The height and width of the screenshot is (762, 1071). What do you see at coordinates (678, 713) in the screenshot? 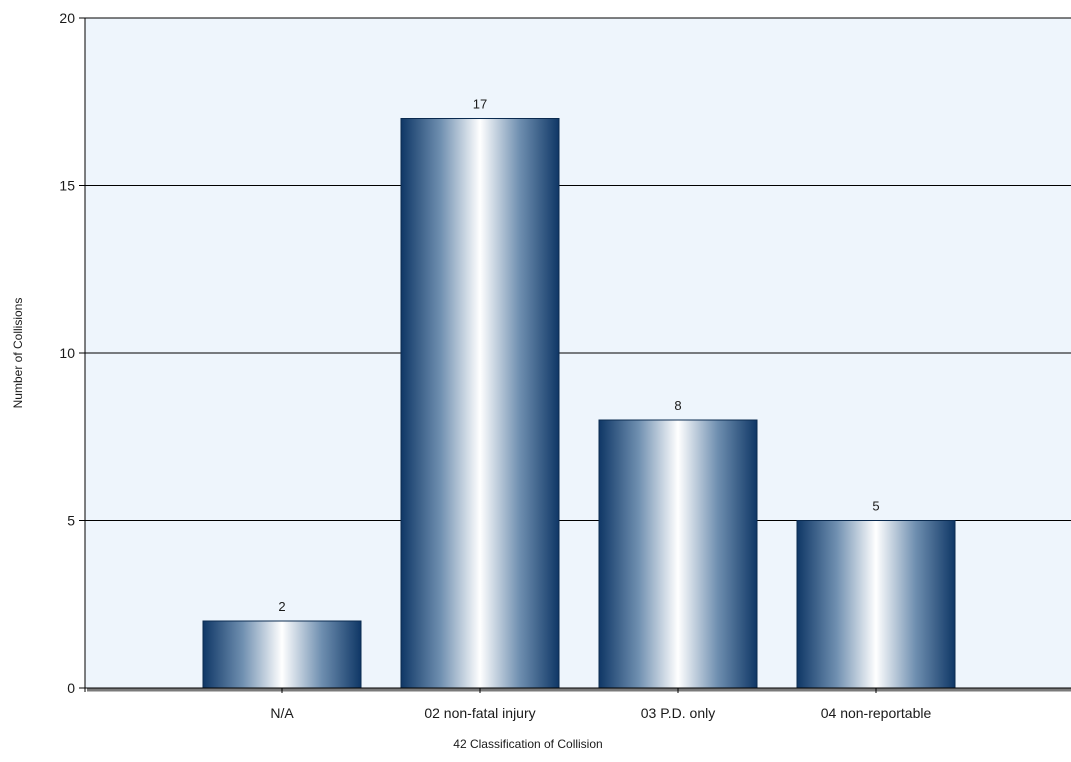
I see `x-tick-label: 03 P.D. only` at bounding box center [678, 713].